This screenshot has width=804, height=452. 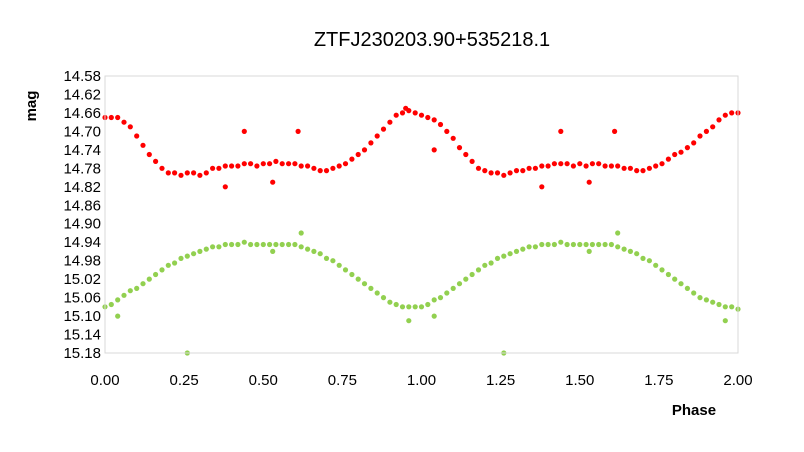 I want to click on x-tick-label: 1.00, so click(x=421, y=380).